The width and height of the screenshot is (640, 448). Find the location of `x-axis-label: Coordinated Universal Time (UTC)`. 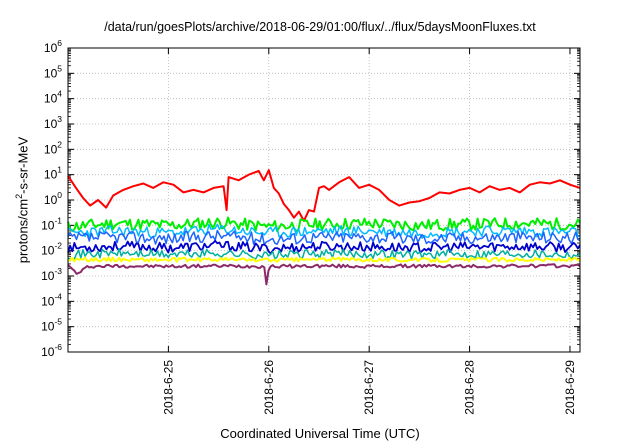

x-axis-label: Coordinated Universal Time (UTC) is located at coordinates (320, 433).